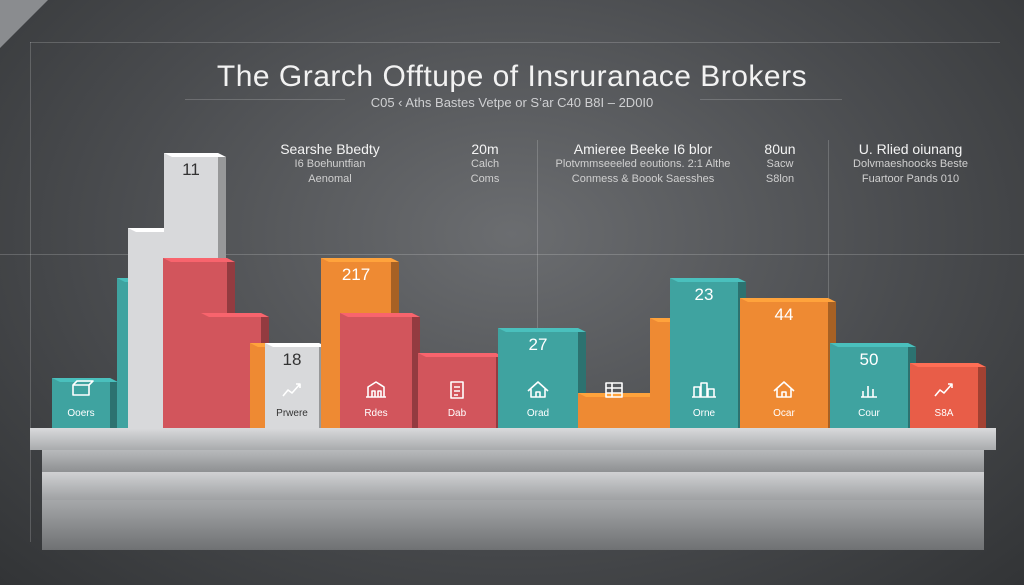 This screenshot has height=585, width=1024. What do you see at coordinates (784, 314) in the screenshot?
I see `bar-value-label: 44` at bounding box center [784, 314].